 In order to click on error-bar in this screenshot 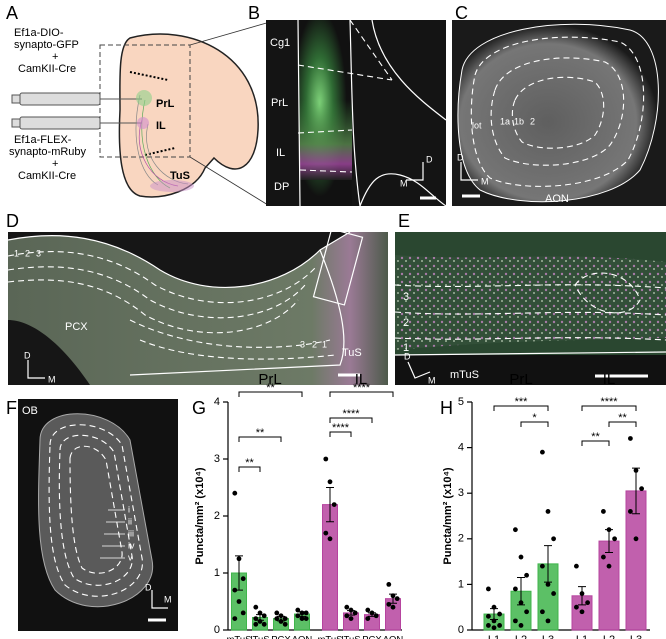, I will do `click(330, 505)`.